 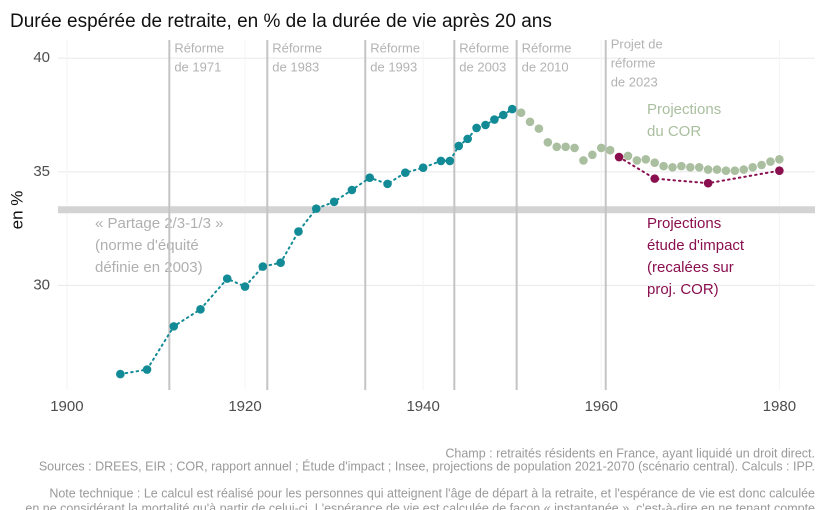 I want to click on reference-label: (norme d'équité, so click(x=147, y=245).